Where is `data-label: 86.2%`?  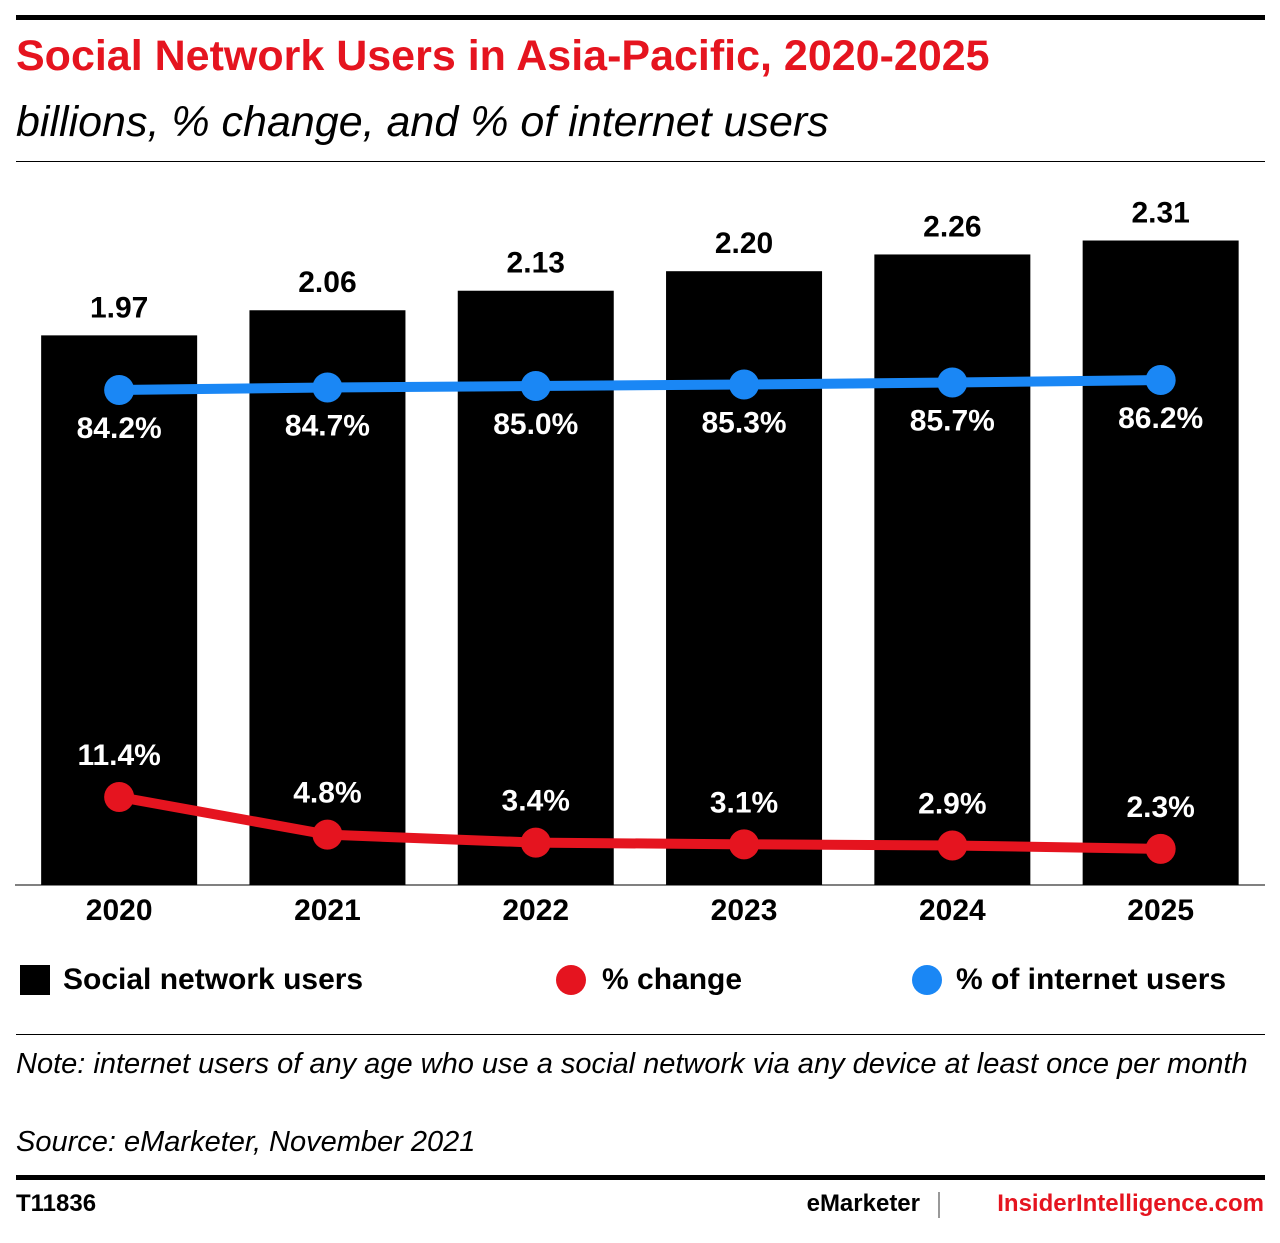 data-label: 86.2% is located at coordinates (1160, 418).